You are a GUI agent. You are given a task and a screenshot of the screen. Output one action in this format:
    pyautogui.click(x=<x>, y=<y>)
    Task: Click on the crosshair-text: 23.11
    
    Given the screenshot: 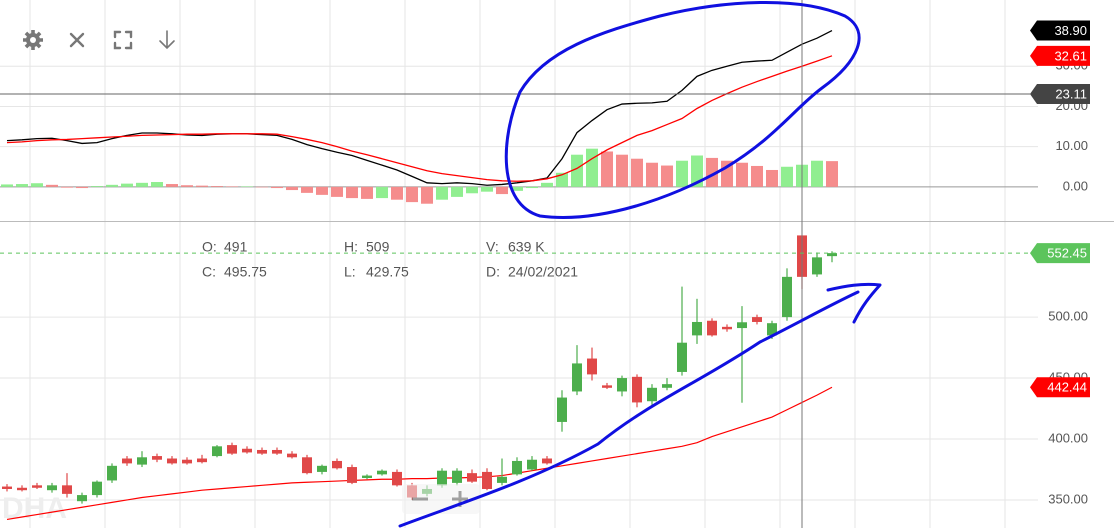 What is the action you would take?
    pyautogui.click(x=1071, y=93)
    